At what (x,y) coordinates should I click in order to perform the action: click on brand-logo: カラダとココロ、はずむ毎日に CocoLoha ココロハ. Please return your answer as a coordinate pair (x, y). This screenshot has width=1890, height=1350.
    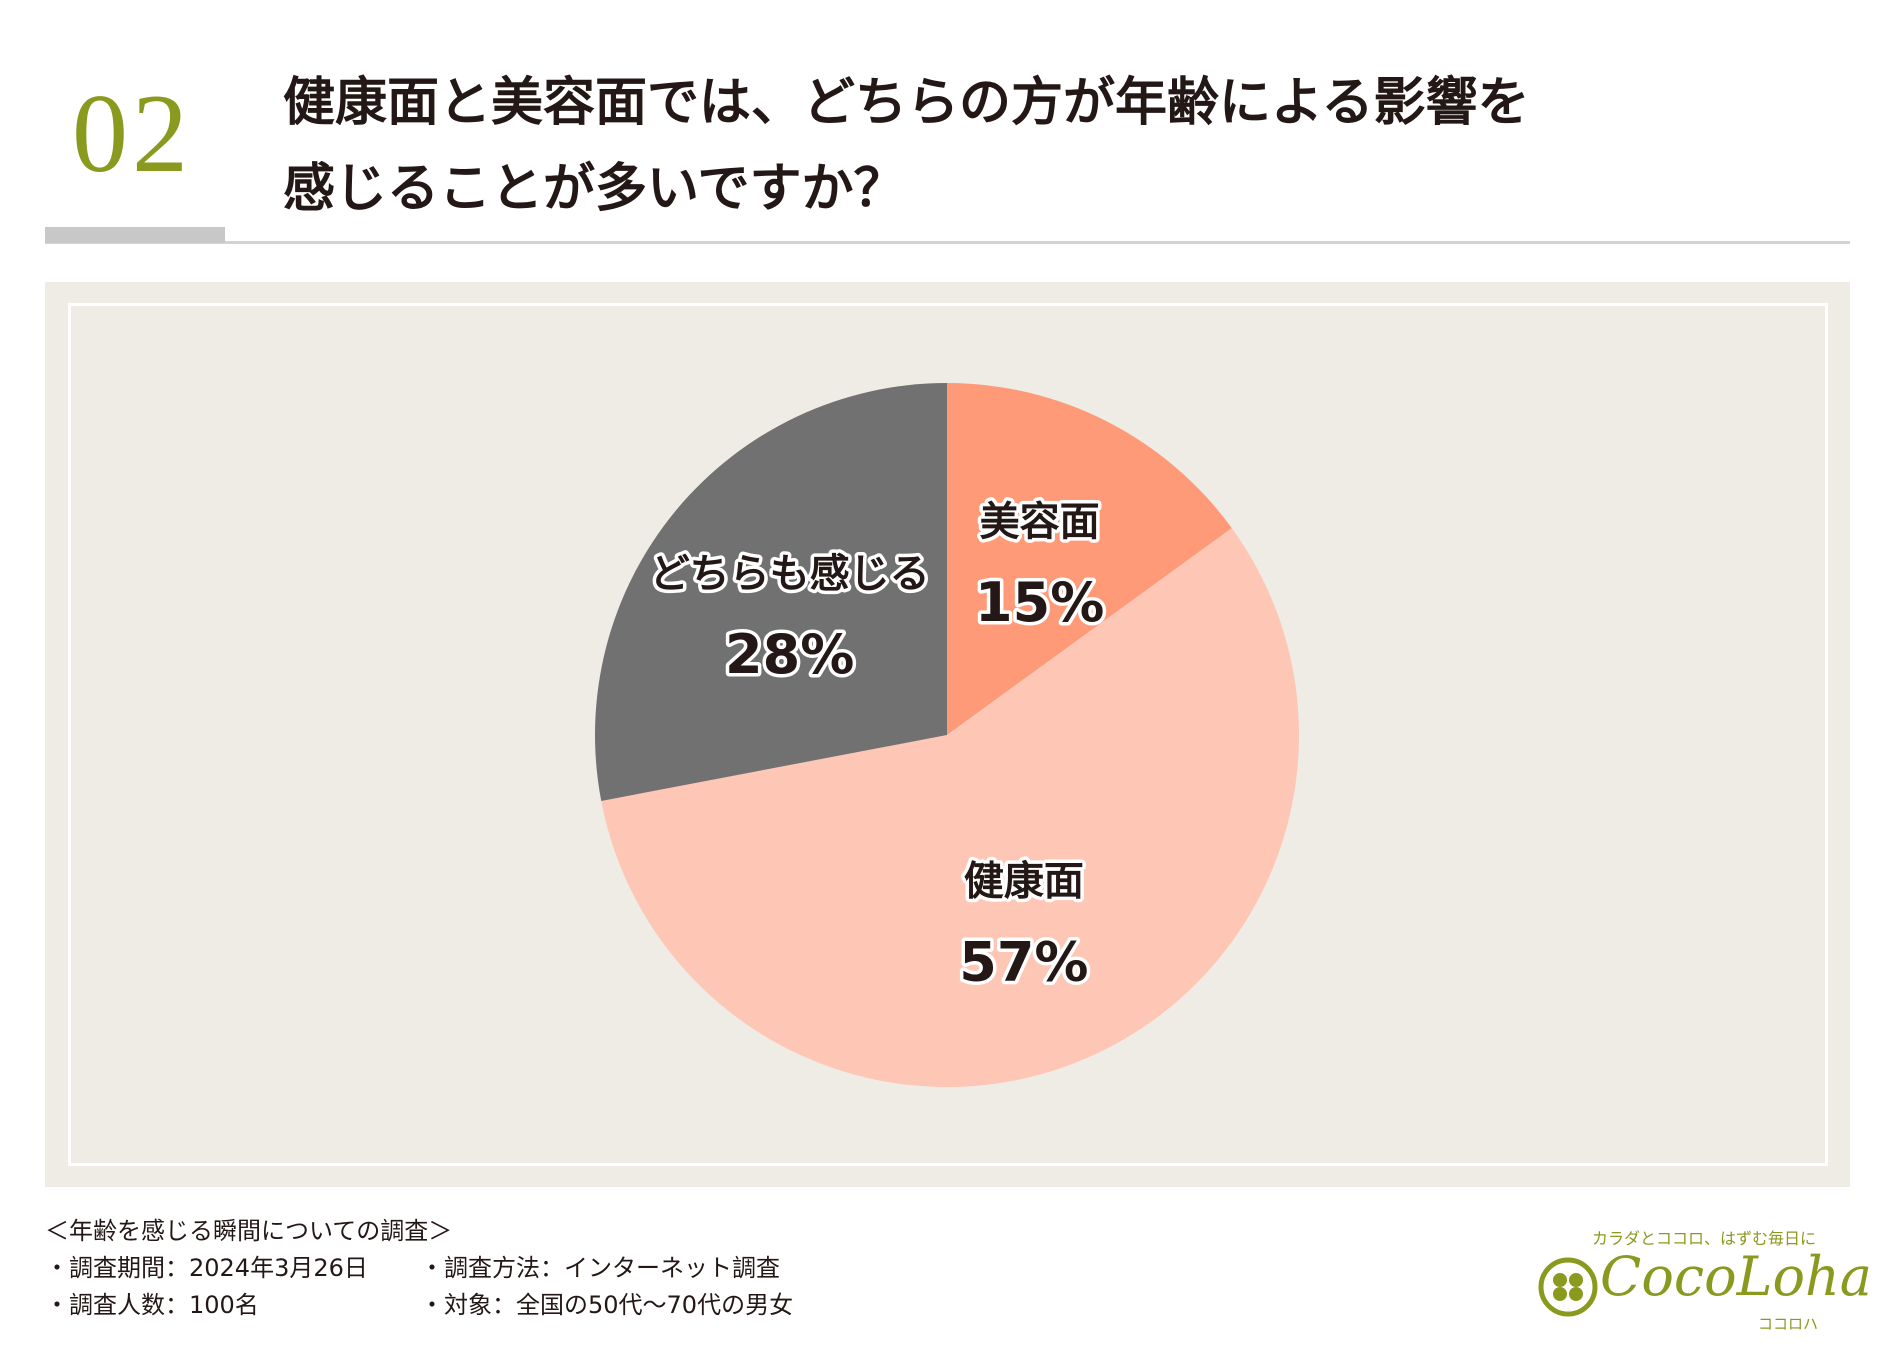
    Looking at the image, I should click on (1701, 1280).